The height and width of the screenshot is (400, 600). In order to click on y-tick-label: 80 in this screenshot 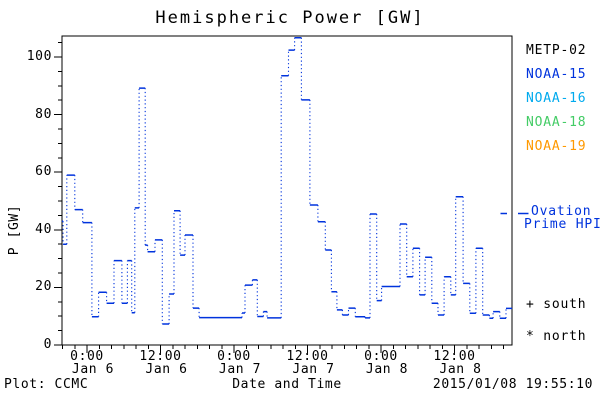, I will do `click(43, 114)`.